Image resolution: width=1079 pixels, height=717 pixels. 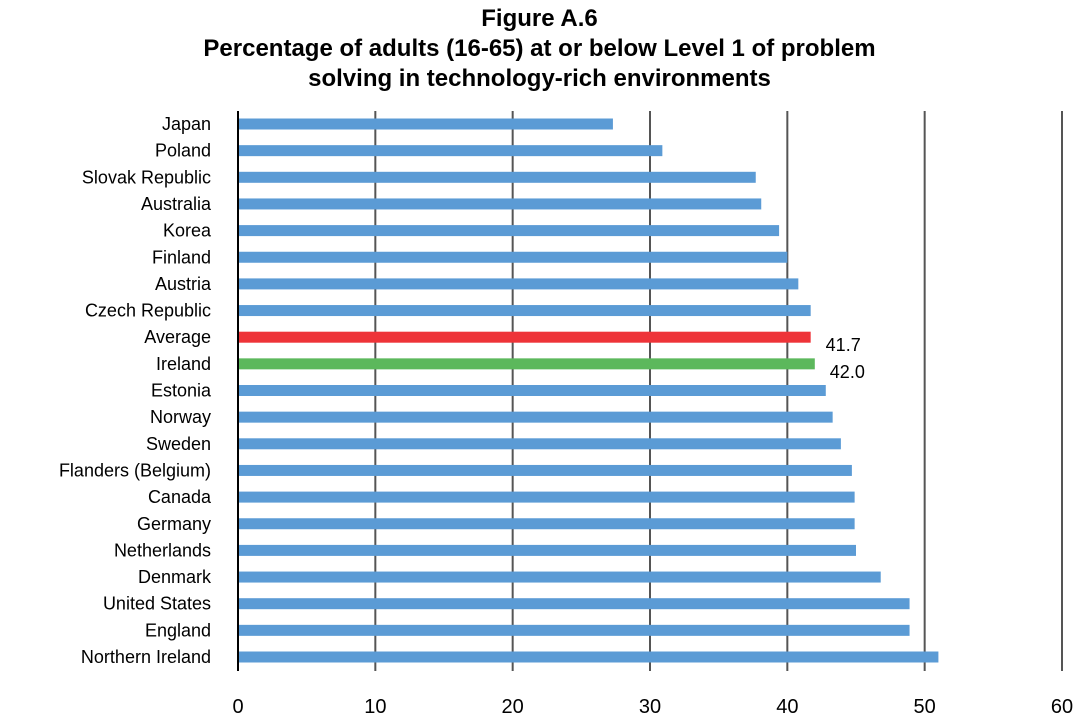 What do you see at coordinates (588, 657) in the screenshot?
I see `bar-northern-ireland` at bounding box center [588, 657].